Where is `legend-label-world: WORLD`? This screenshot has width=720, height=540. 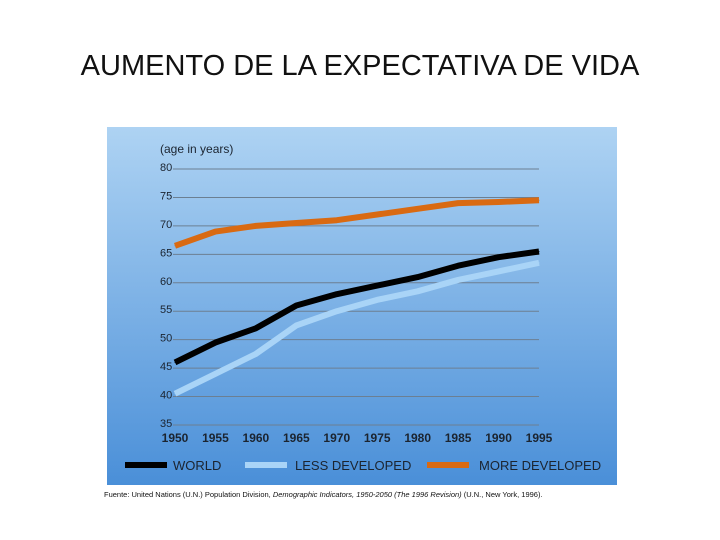 legend-label-world: WORLD is located at coordinates (197, 465).